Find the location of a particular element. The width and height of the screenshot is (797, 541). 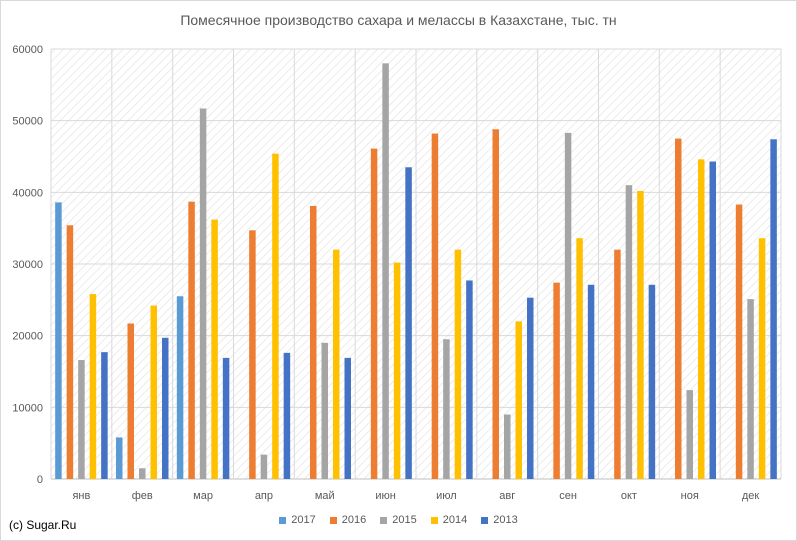

bar-2015-окт is located at coordinates (629, 332).